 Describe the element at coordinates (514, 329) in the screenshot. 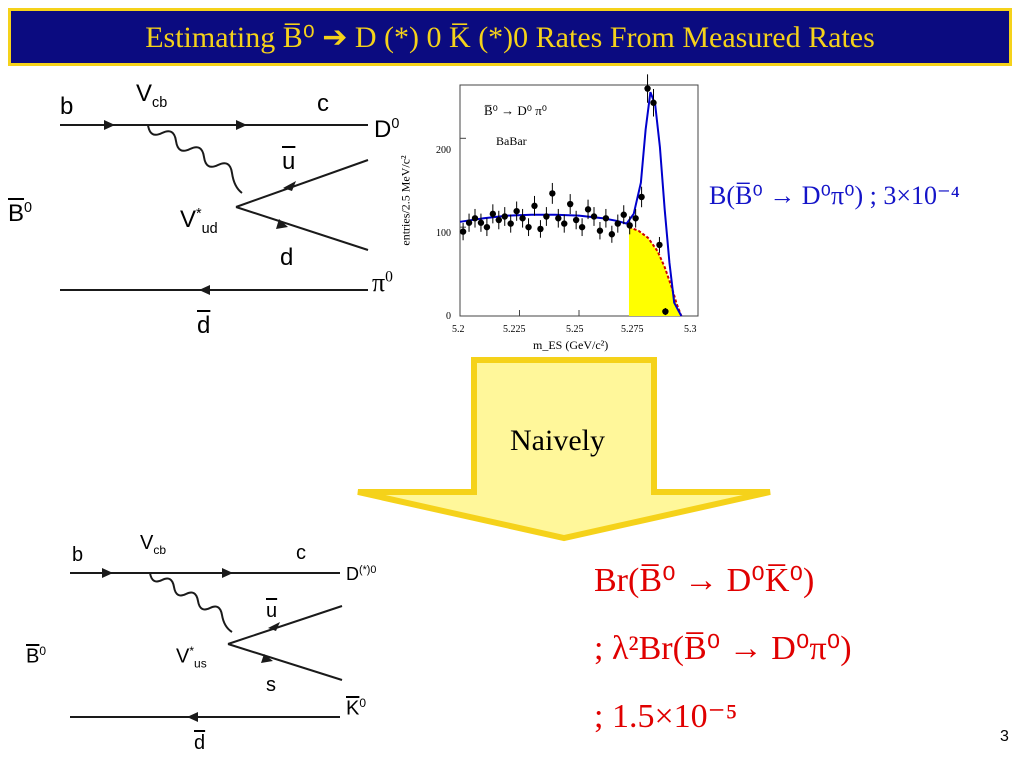

I see `chart-x-tick-label: 5.225` at that location.